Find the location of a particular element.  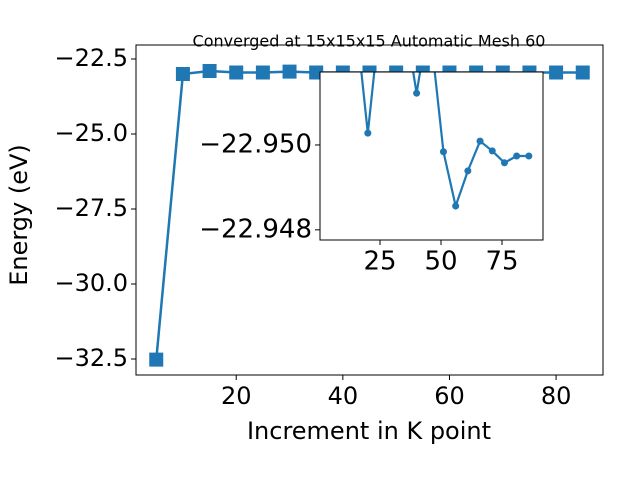

data-line is located at coordinates (444, 141).